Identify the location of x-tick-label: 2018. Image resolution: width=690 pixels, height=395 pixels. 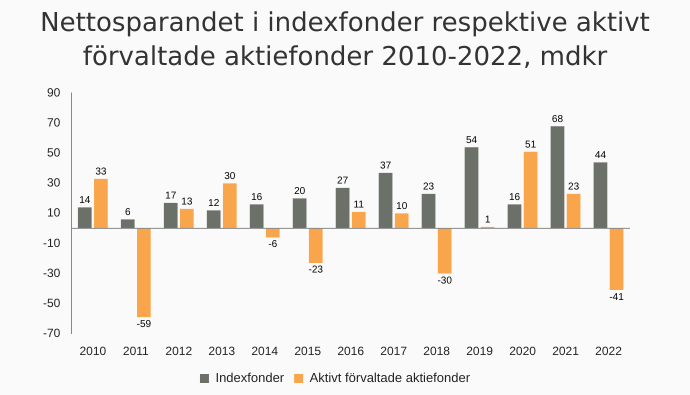
(436, 351).